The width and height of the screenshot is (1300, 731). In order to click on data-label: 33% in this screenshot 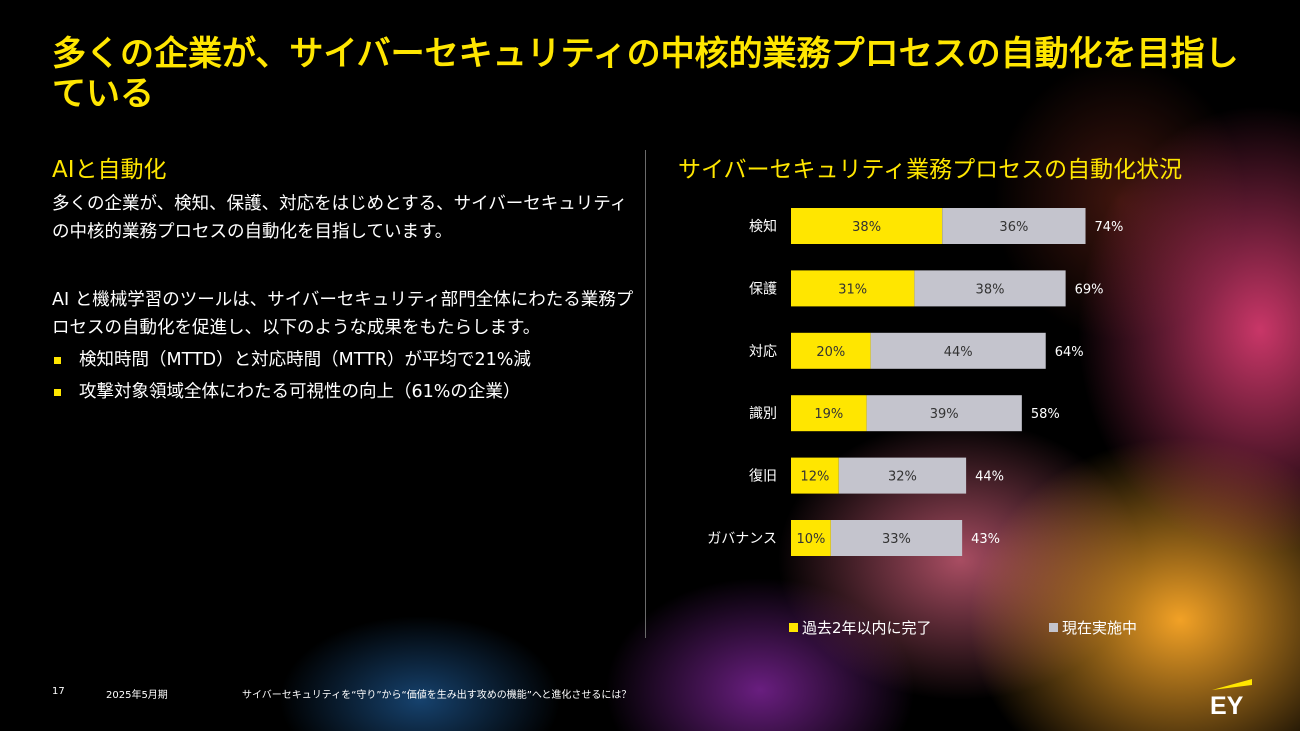, I will do `click(896, 539)`.